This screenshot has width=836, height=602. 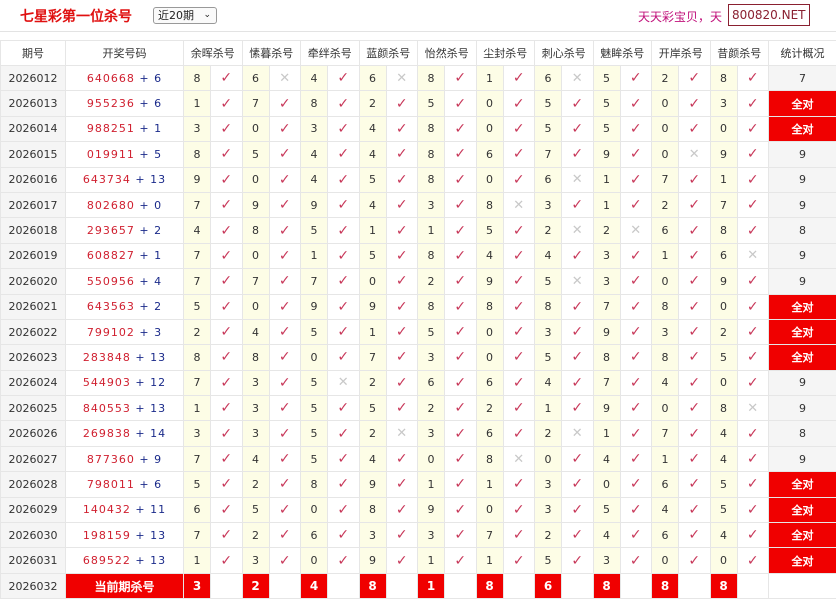 I want to click on draw-numbers-cell: 198159 + 13, so click(x=124, y=535).